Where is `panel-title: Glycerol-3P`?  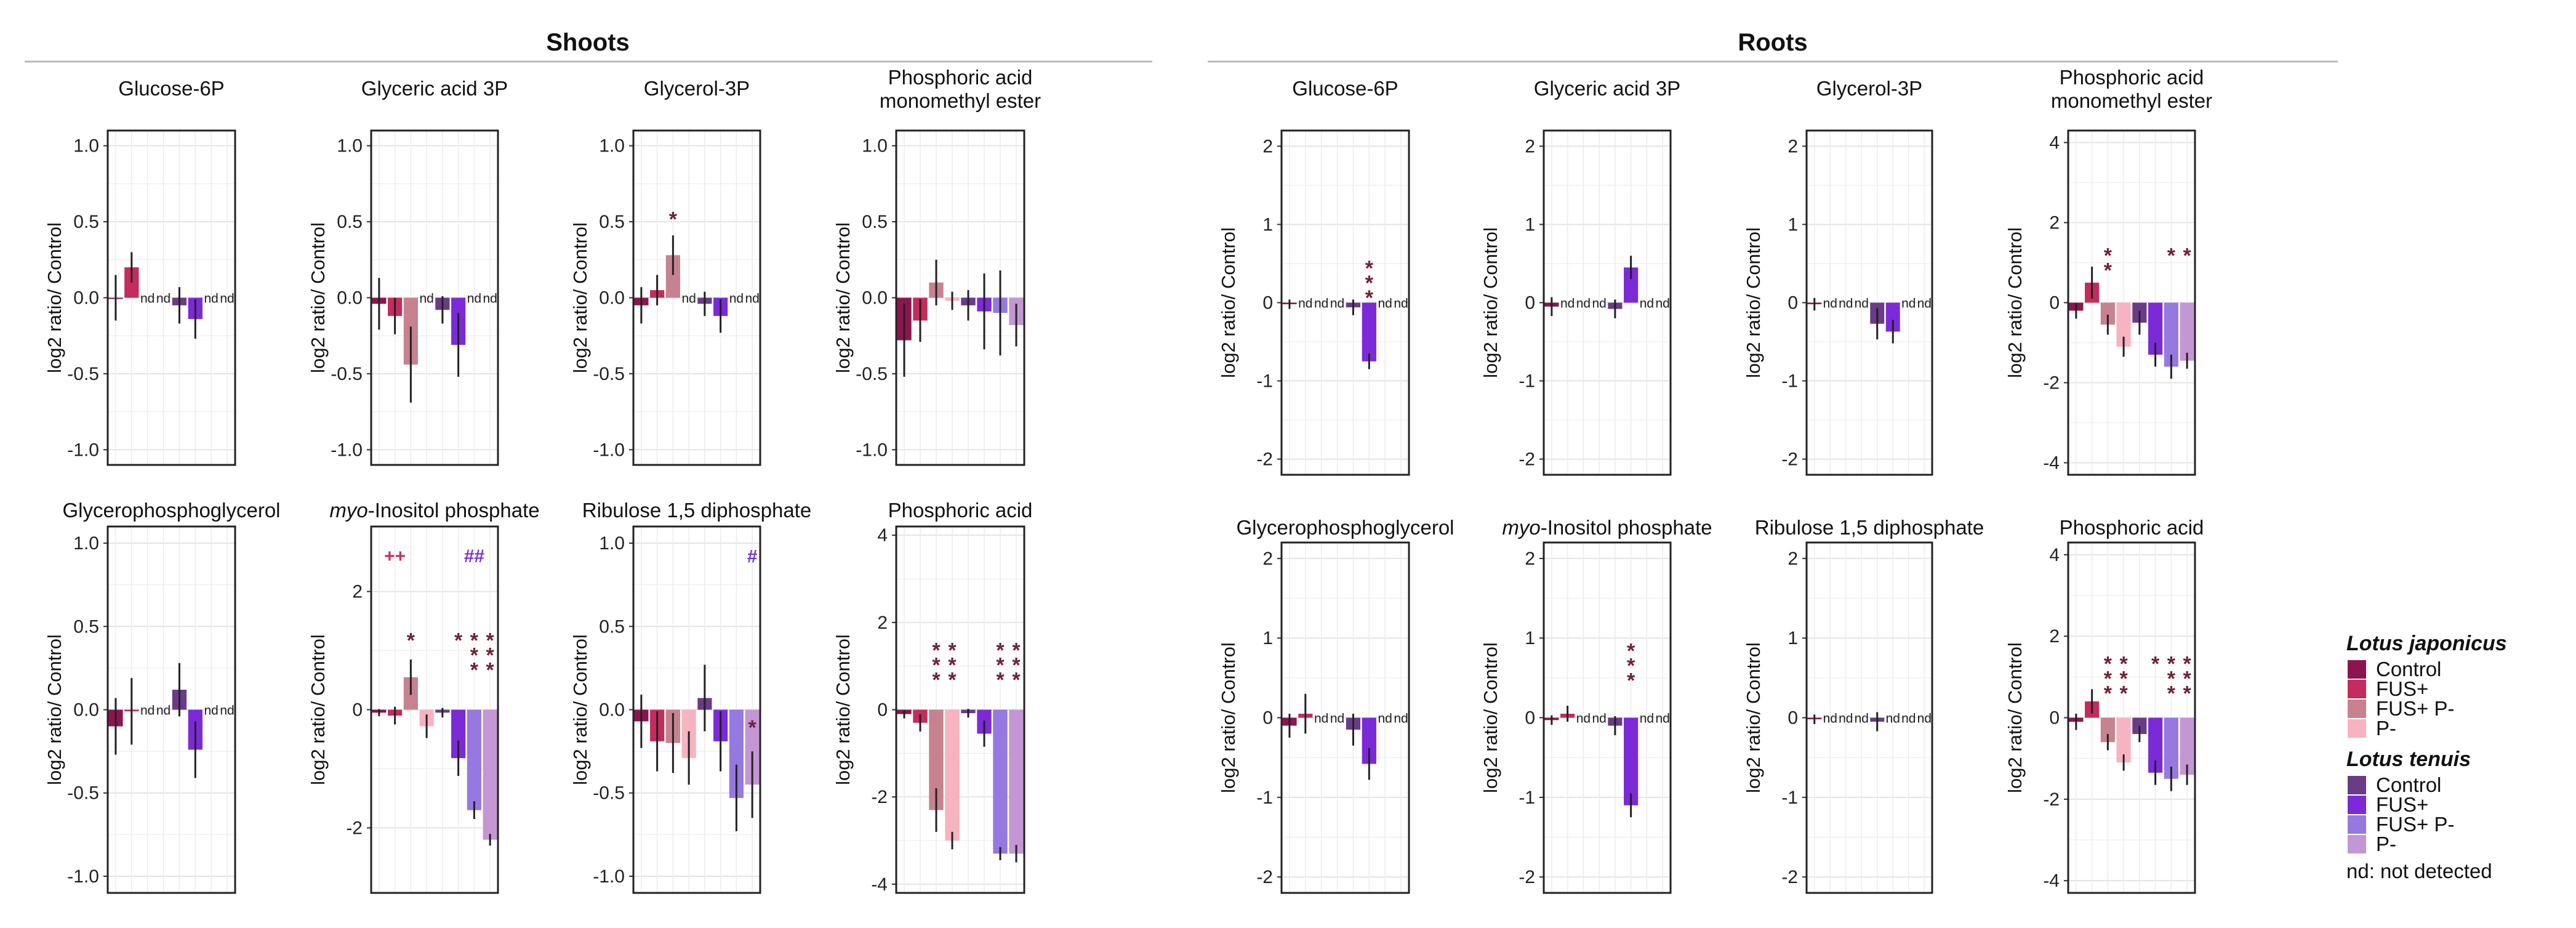 panel-title: Glycerol-3P is located at coordinates (697, 88).